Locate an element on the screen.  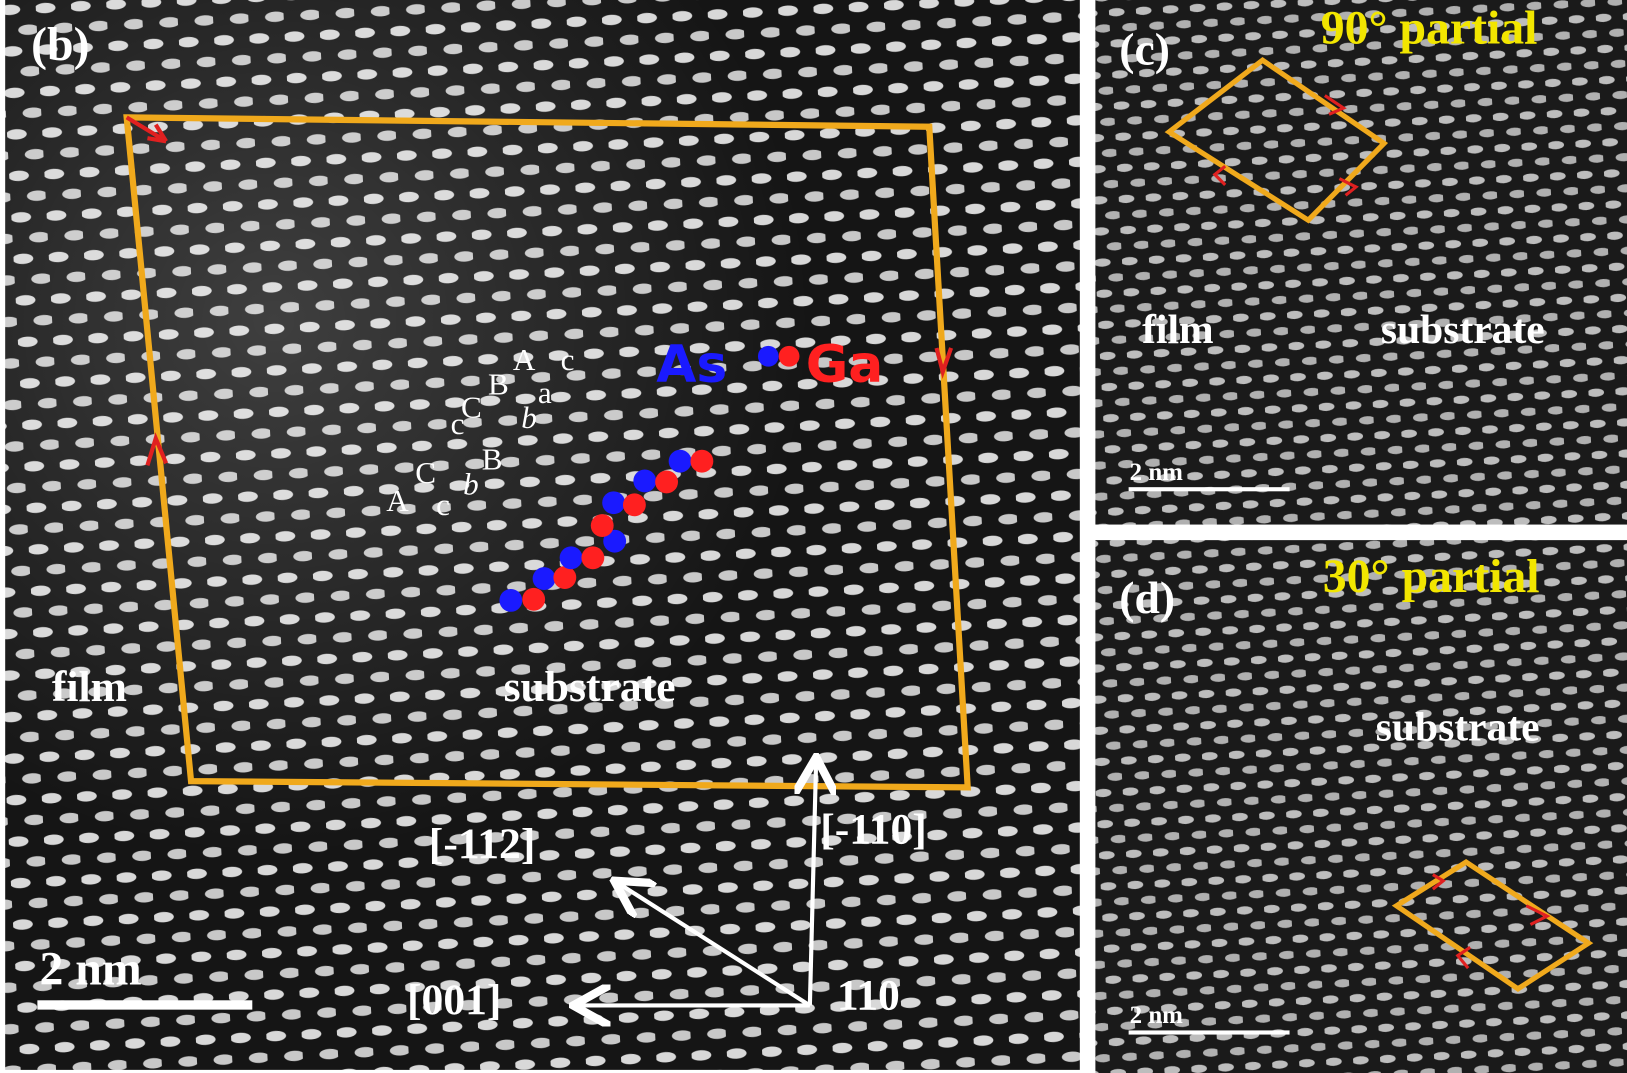
direction-label: 110 is located at coordinates (868, 996).